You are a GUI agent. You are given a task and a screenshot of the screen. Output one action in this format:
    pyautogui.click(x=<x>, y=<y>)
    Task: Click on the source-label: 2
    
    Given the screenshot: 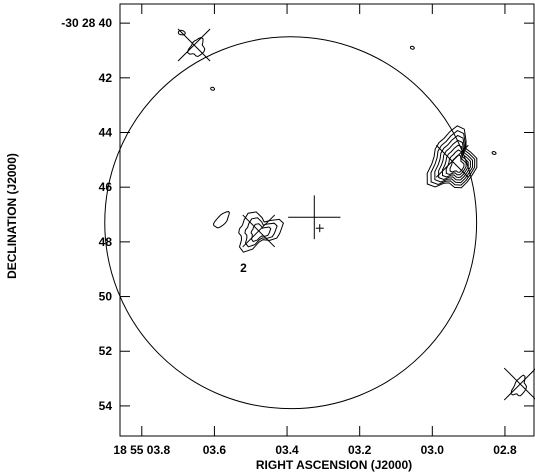 What is the action you would take?
    pyautogui.click(x=243, y=268)
    